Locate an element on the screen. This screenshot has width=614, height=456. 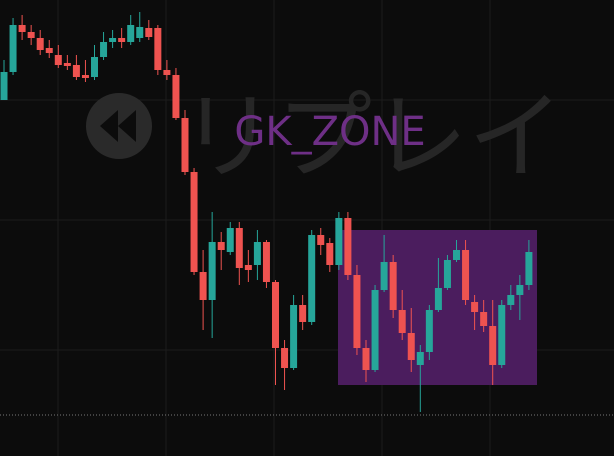
zone-label: GK_ZONE is located at coordinates (329, 132).